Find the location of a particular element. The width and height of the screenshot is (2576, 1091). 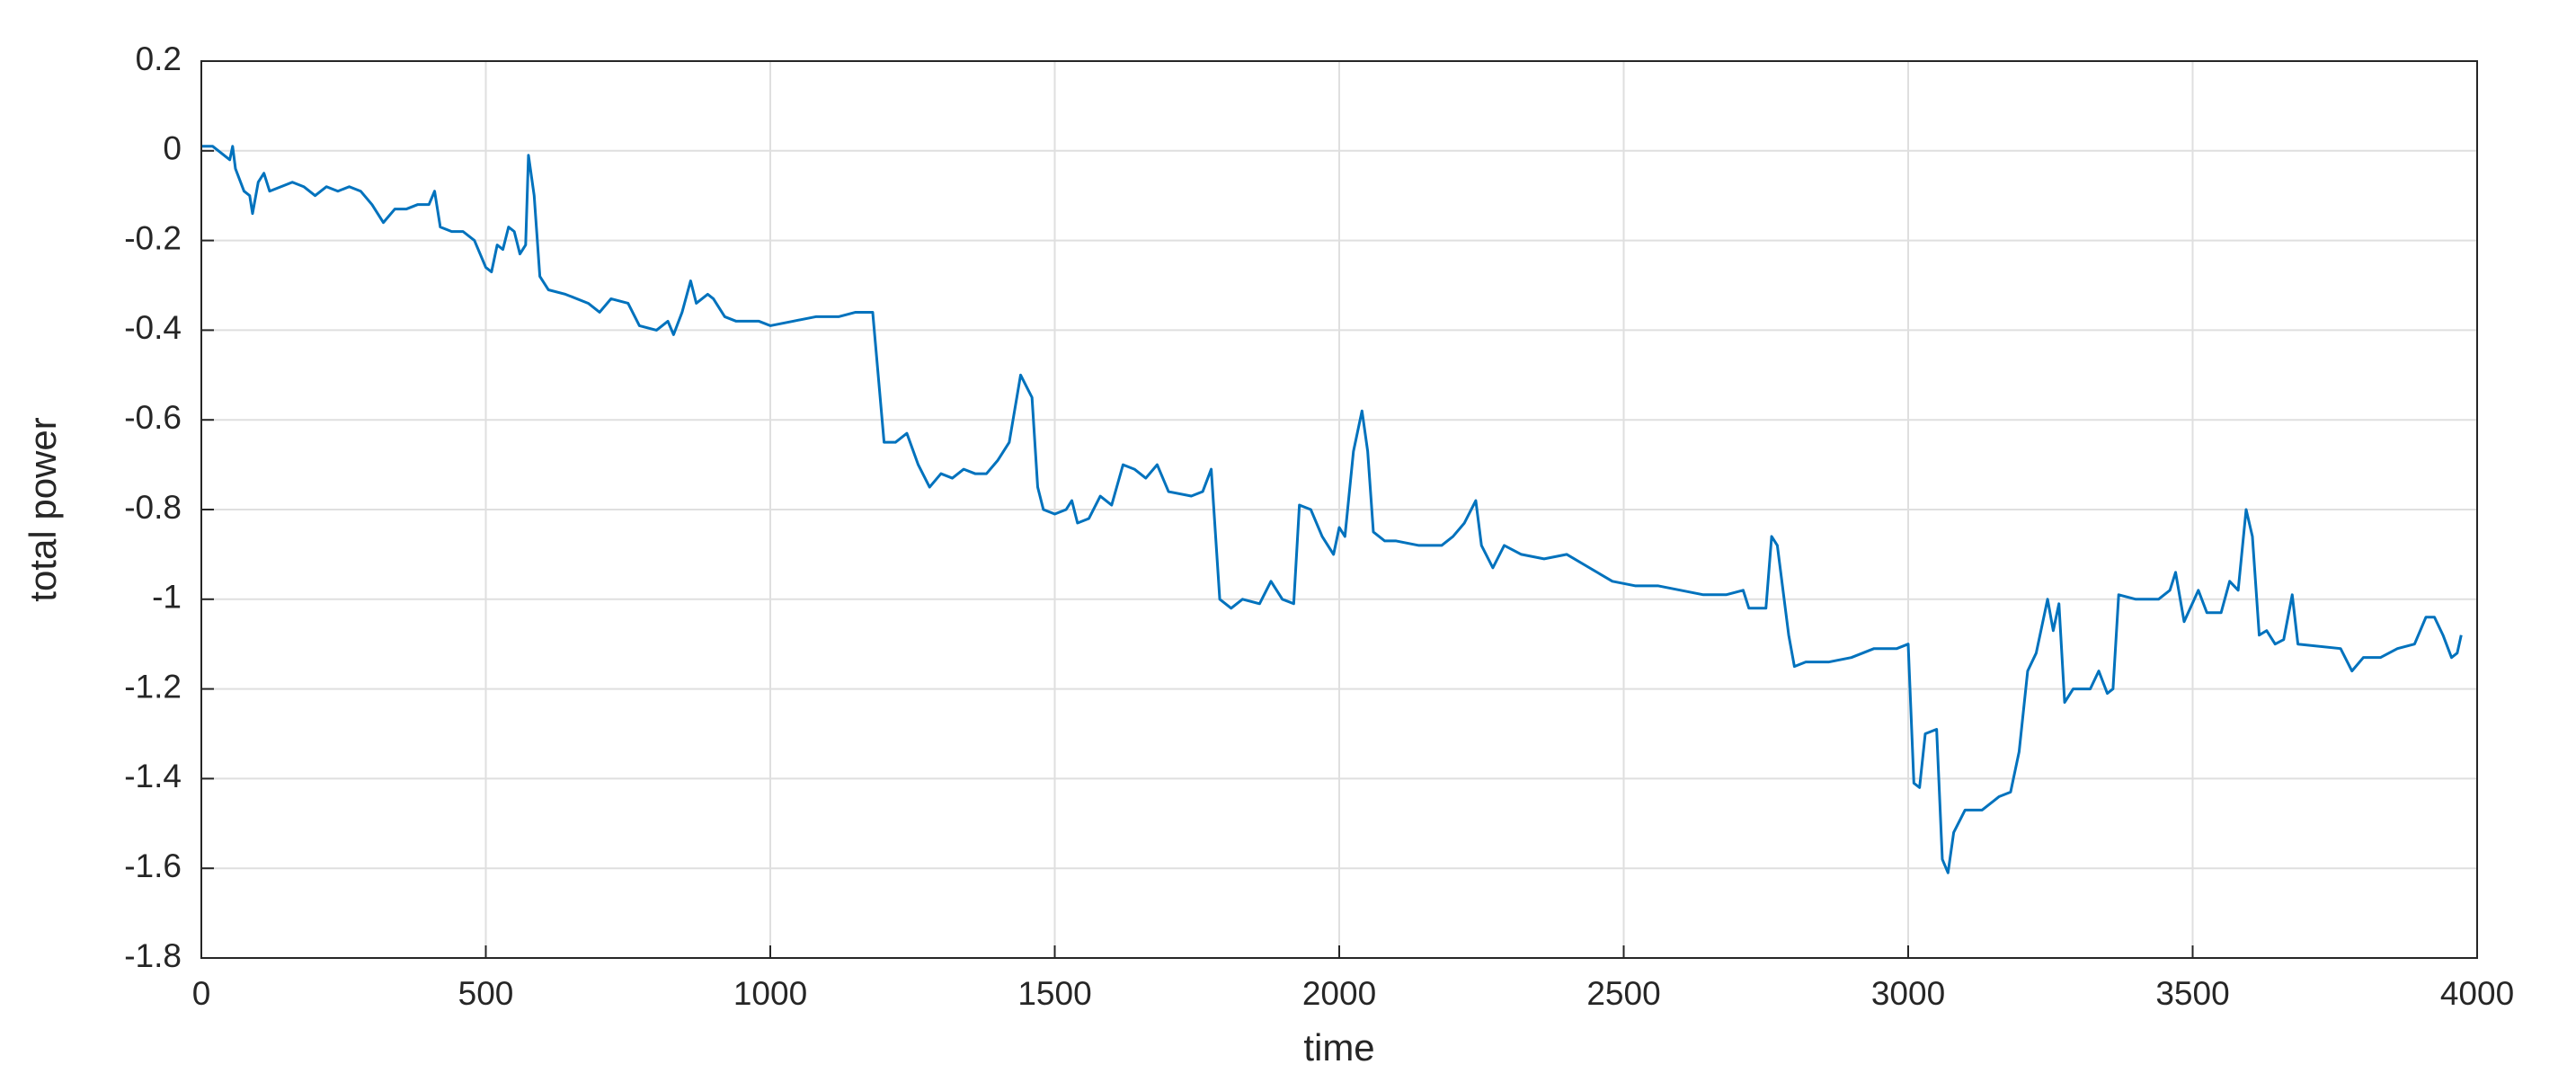

x-tick-label: 2500 is located at coordinates (1623, 993).